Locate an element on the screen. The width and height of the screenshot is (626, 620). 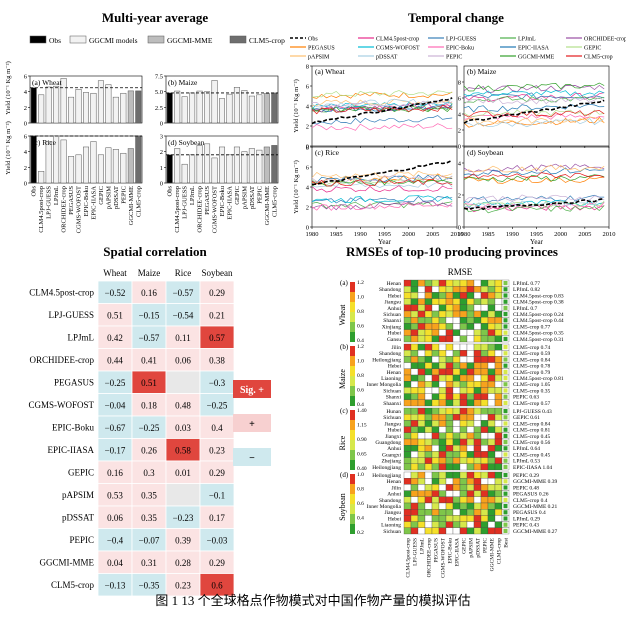
best-model-label: LPJmL 0.82 is located at coordinates (526, 290).